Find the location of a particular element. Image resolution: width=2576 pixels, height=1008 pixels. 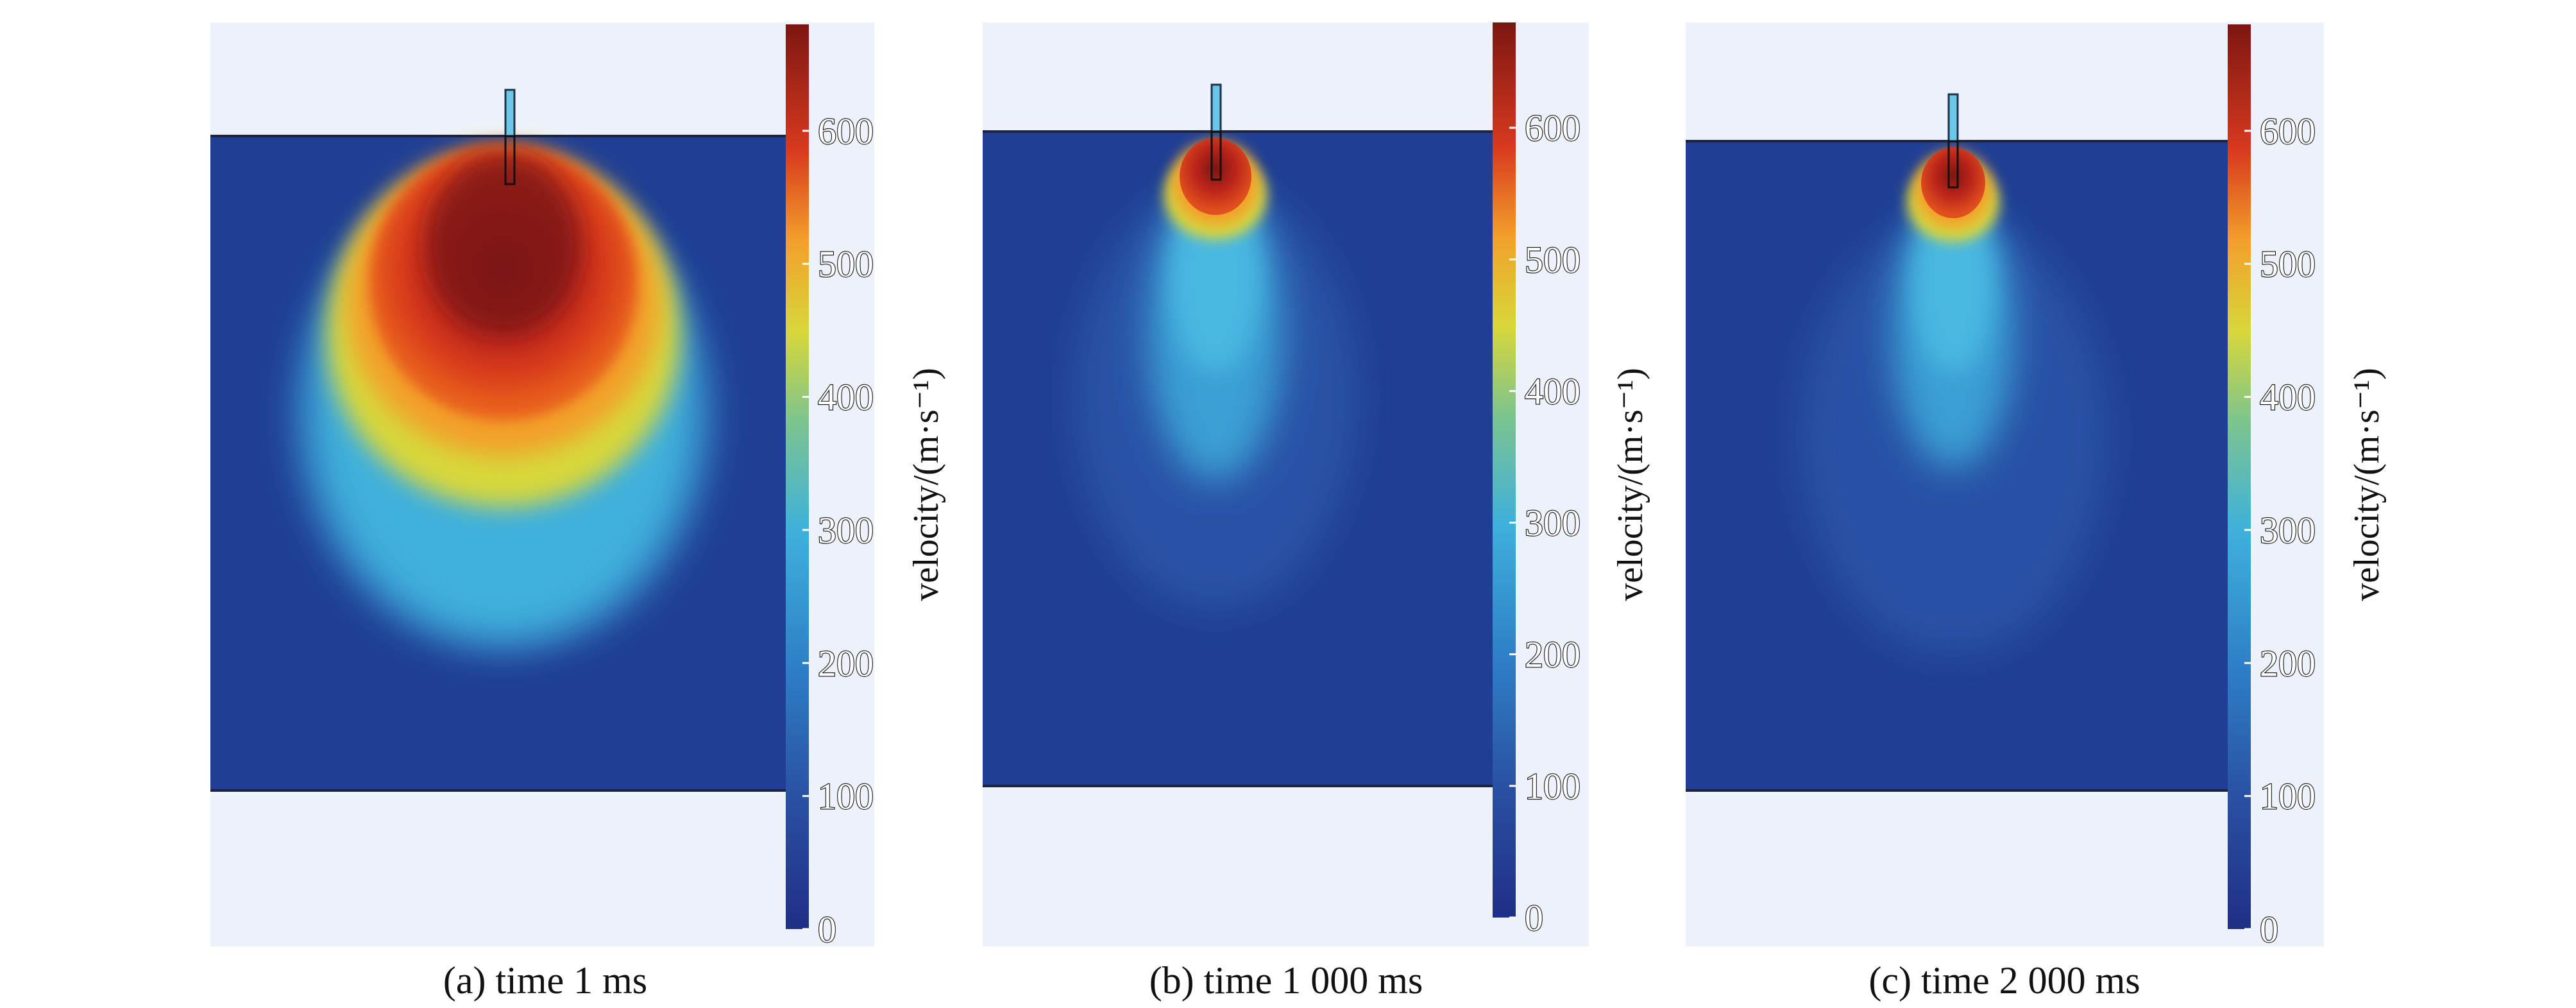

panel-a-caption: (a) time 1 ms is located at coordinates (545, 980).